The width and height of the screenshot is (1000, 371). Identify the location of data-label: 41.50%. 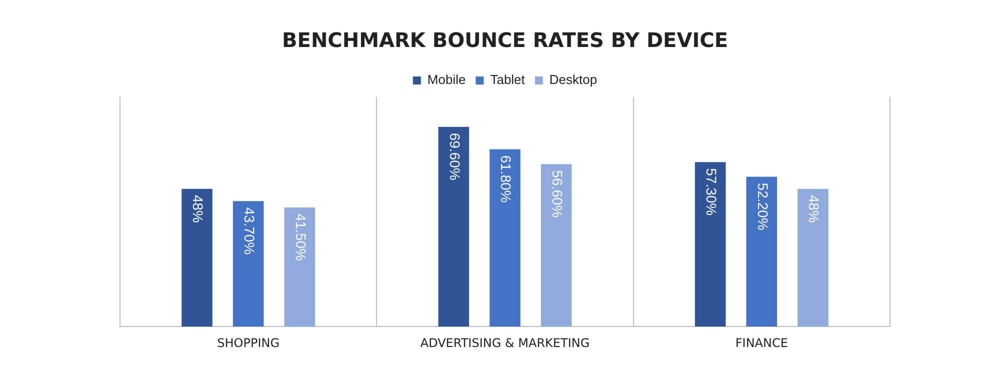
(300, 237).